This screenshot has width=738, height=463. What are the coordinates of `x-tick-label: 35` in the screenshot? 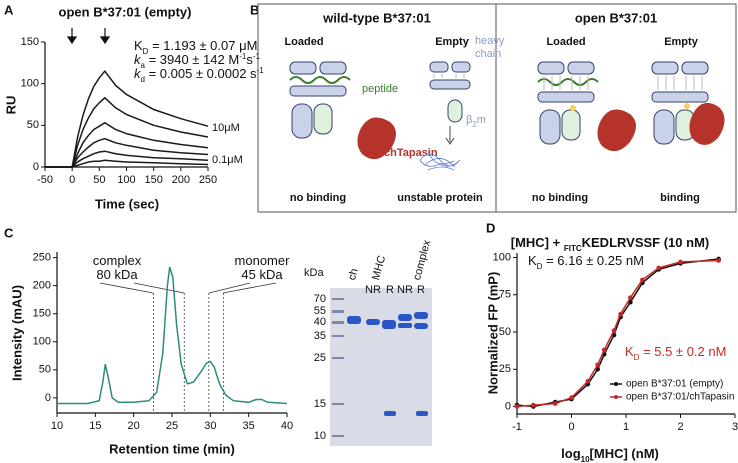 It's located at (249, 426).